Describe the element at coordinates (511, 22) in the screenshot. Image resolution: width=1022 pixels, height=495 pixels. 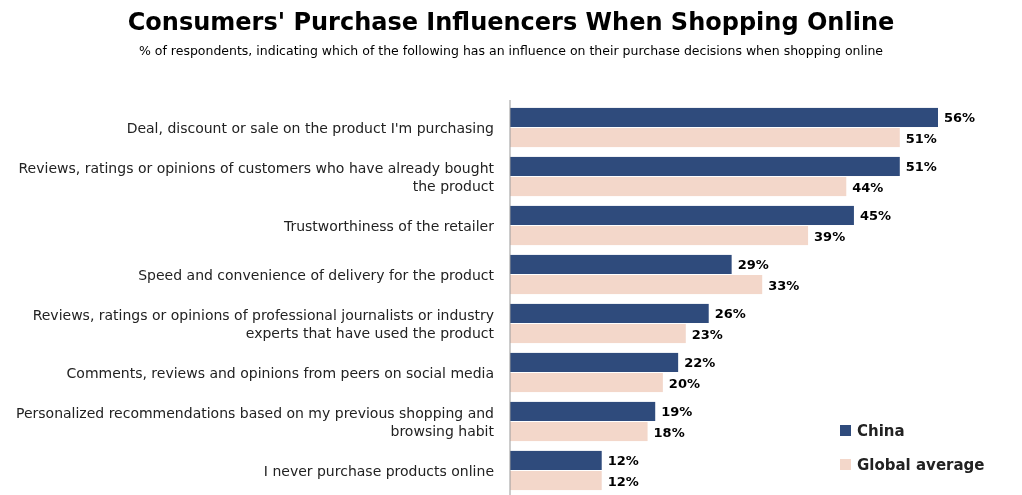
I see `chart-title: Consumers' Purchase Influencers When Shopping Online` at that location.